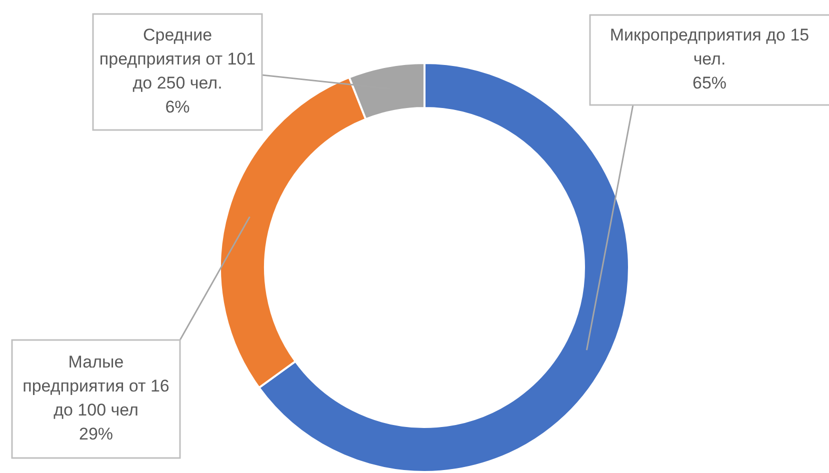  I want to click on data-label: 65%, so click(709, 83).